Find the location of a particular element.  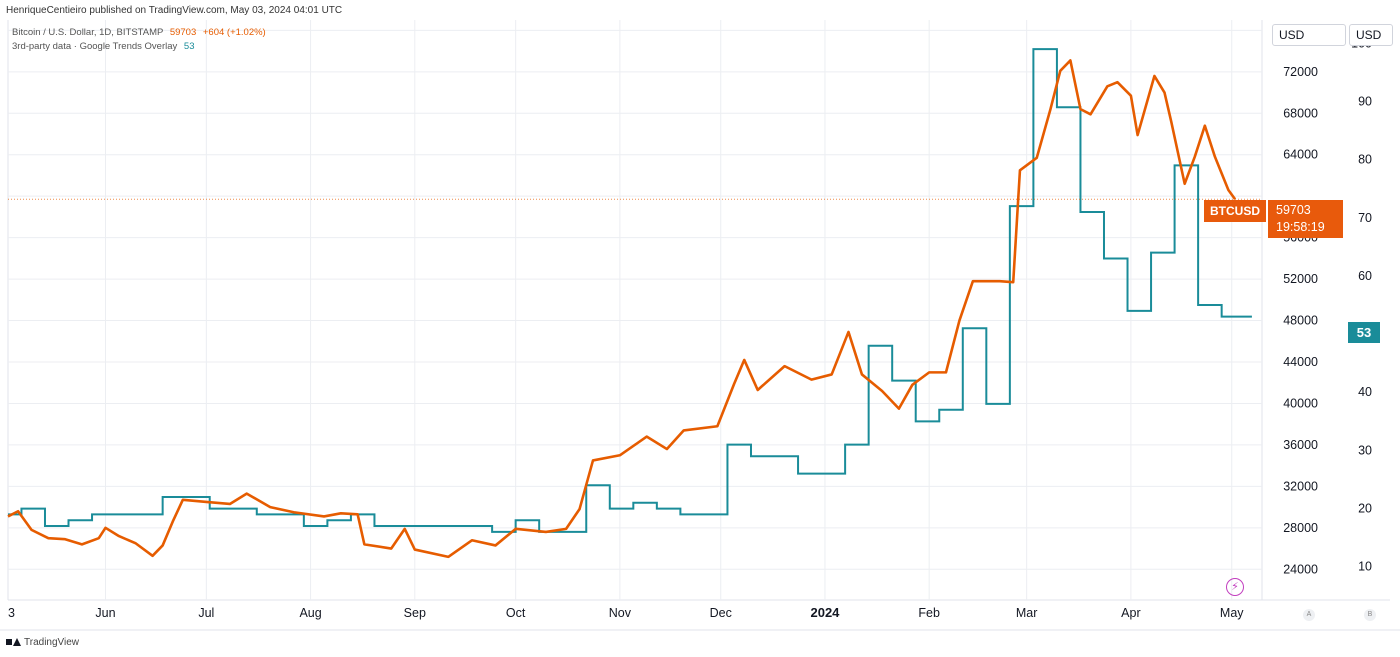

x-tick-label: Dec is located at coordinates (721, 613).